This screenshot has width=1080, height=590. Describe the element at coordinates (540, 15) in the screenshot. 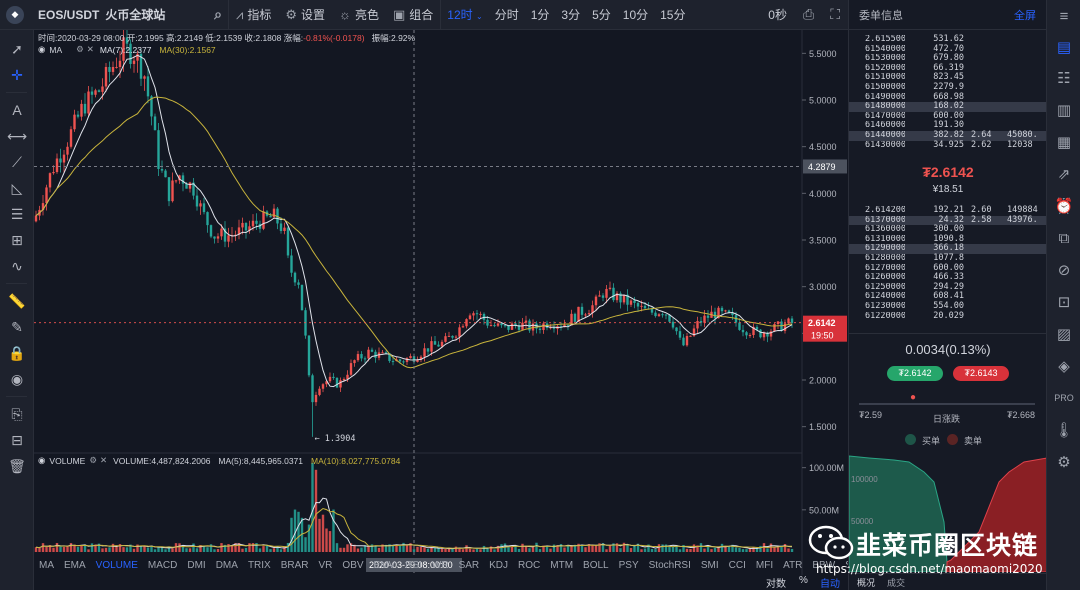

I see `timeframe-1m: 1分` at that location.